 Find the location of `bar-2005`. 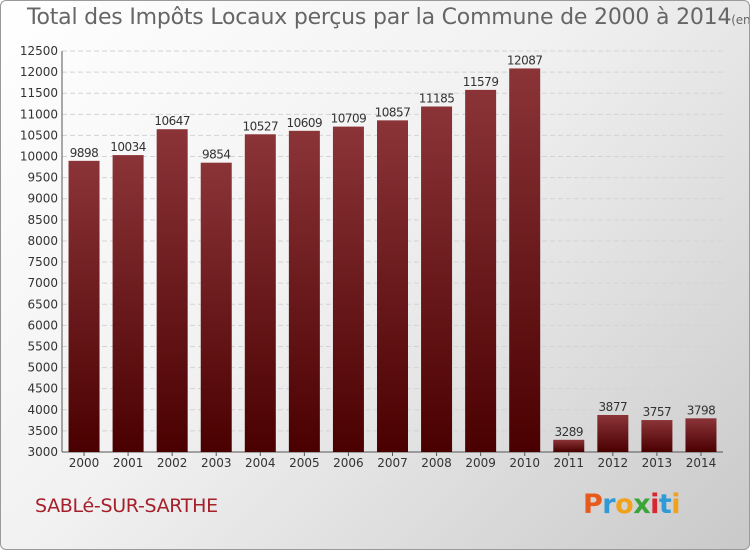

bar-2005 is located at coordinates (304, 291).